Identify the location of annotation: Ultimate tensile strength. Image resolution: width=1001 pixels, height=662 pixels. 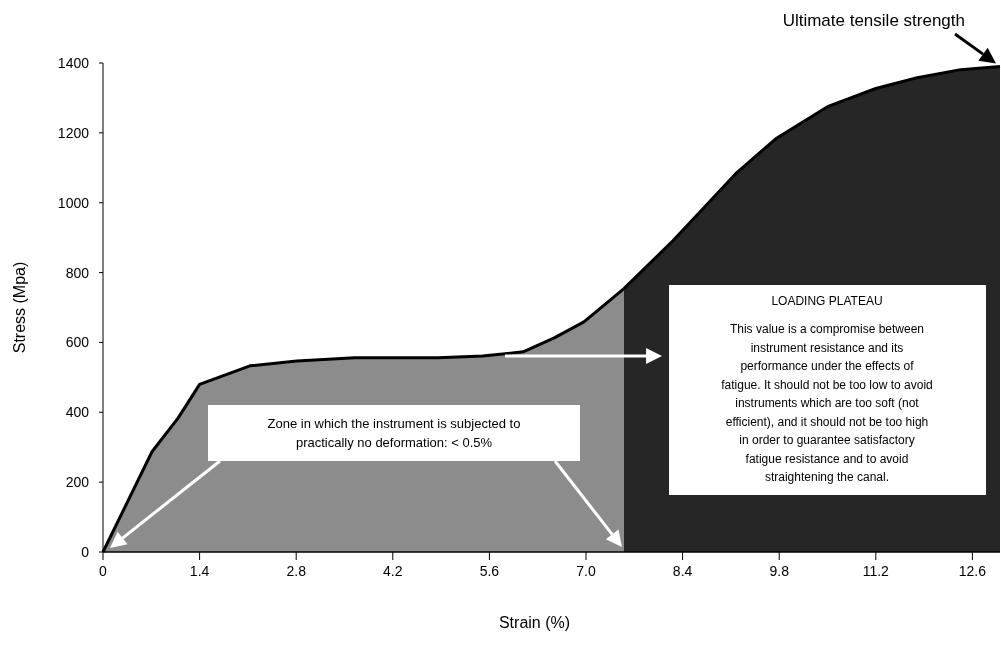
(873, 20).